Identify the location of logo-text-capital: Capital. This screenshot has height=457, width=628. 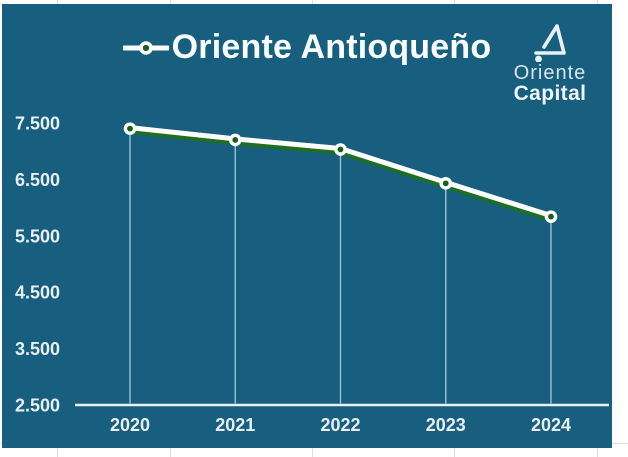
(550, 93).